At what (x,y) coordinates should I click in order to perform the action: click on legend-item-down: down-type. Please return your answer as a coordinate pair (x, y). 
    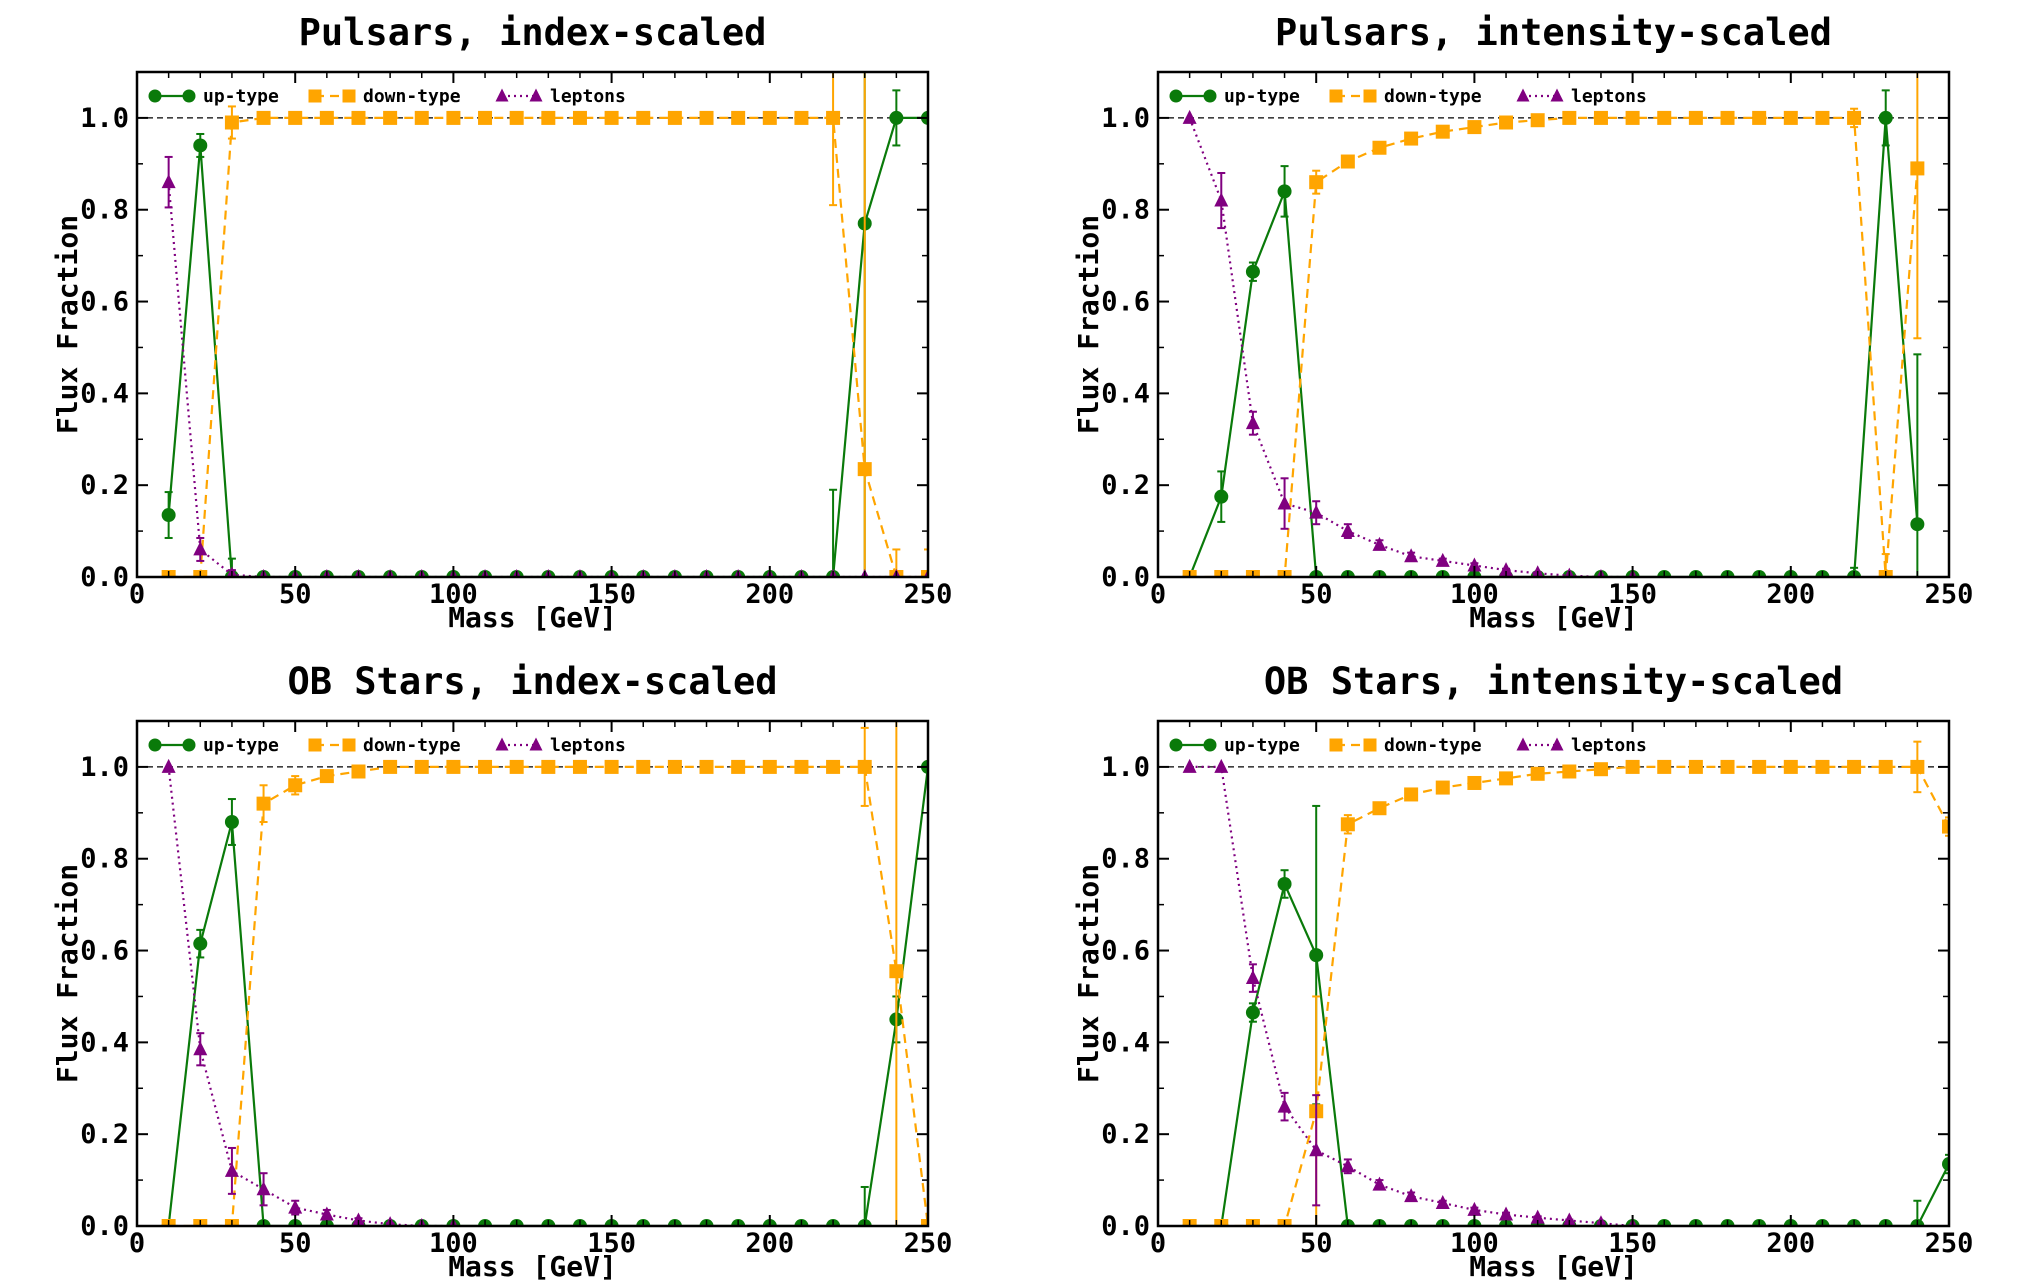
    Looking at the image, I should click on (384, 96).